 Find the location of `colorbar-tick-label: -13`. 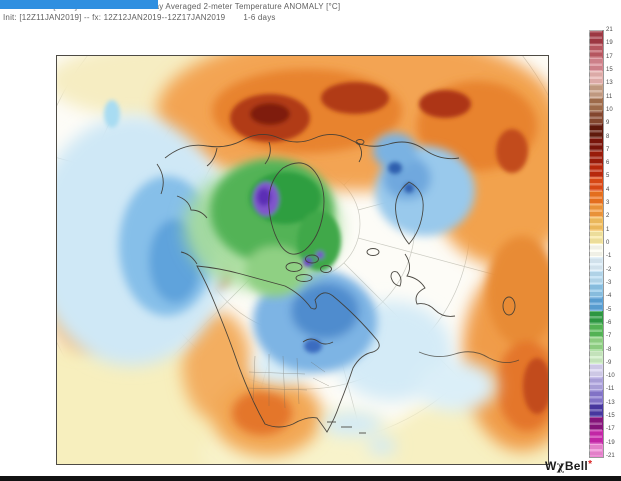

colorbar-tick-label: -13 is located at coordinates (610, 402).